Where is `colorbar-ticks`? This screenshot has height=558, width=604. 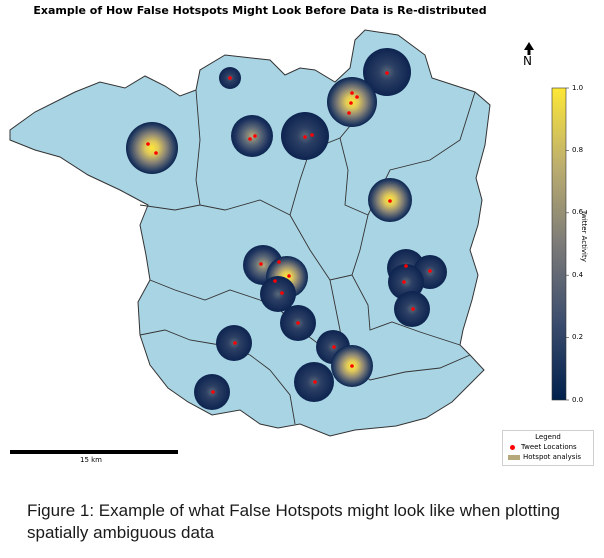
colorbar-ticks is located at coordinates (567, 244).